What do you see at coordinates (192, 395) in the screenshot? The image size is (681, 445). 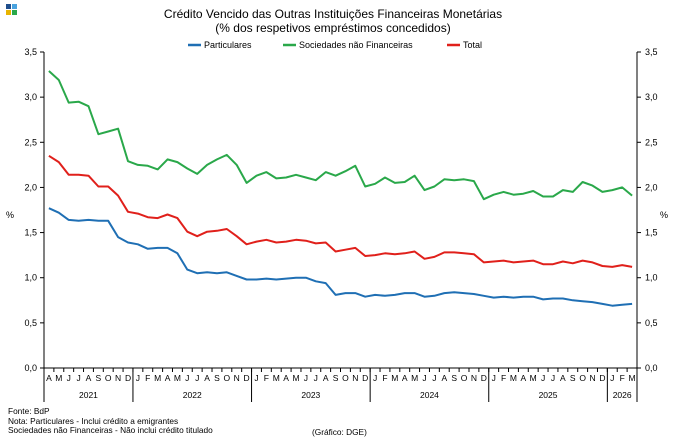 I see `x-tick-label-year: 2022` at bounding box center [192, 395].